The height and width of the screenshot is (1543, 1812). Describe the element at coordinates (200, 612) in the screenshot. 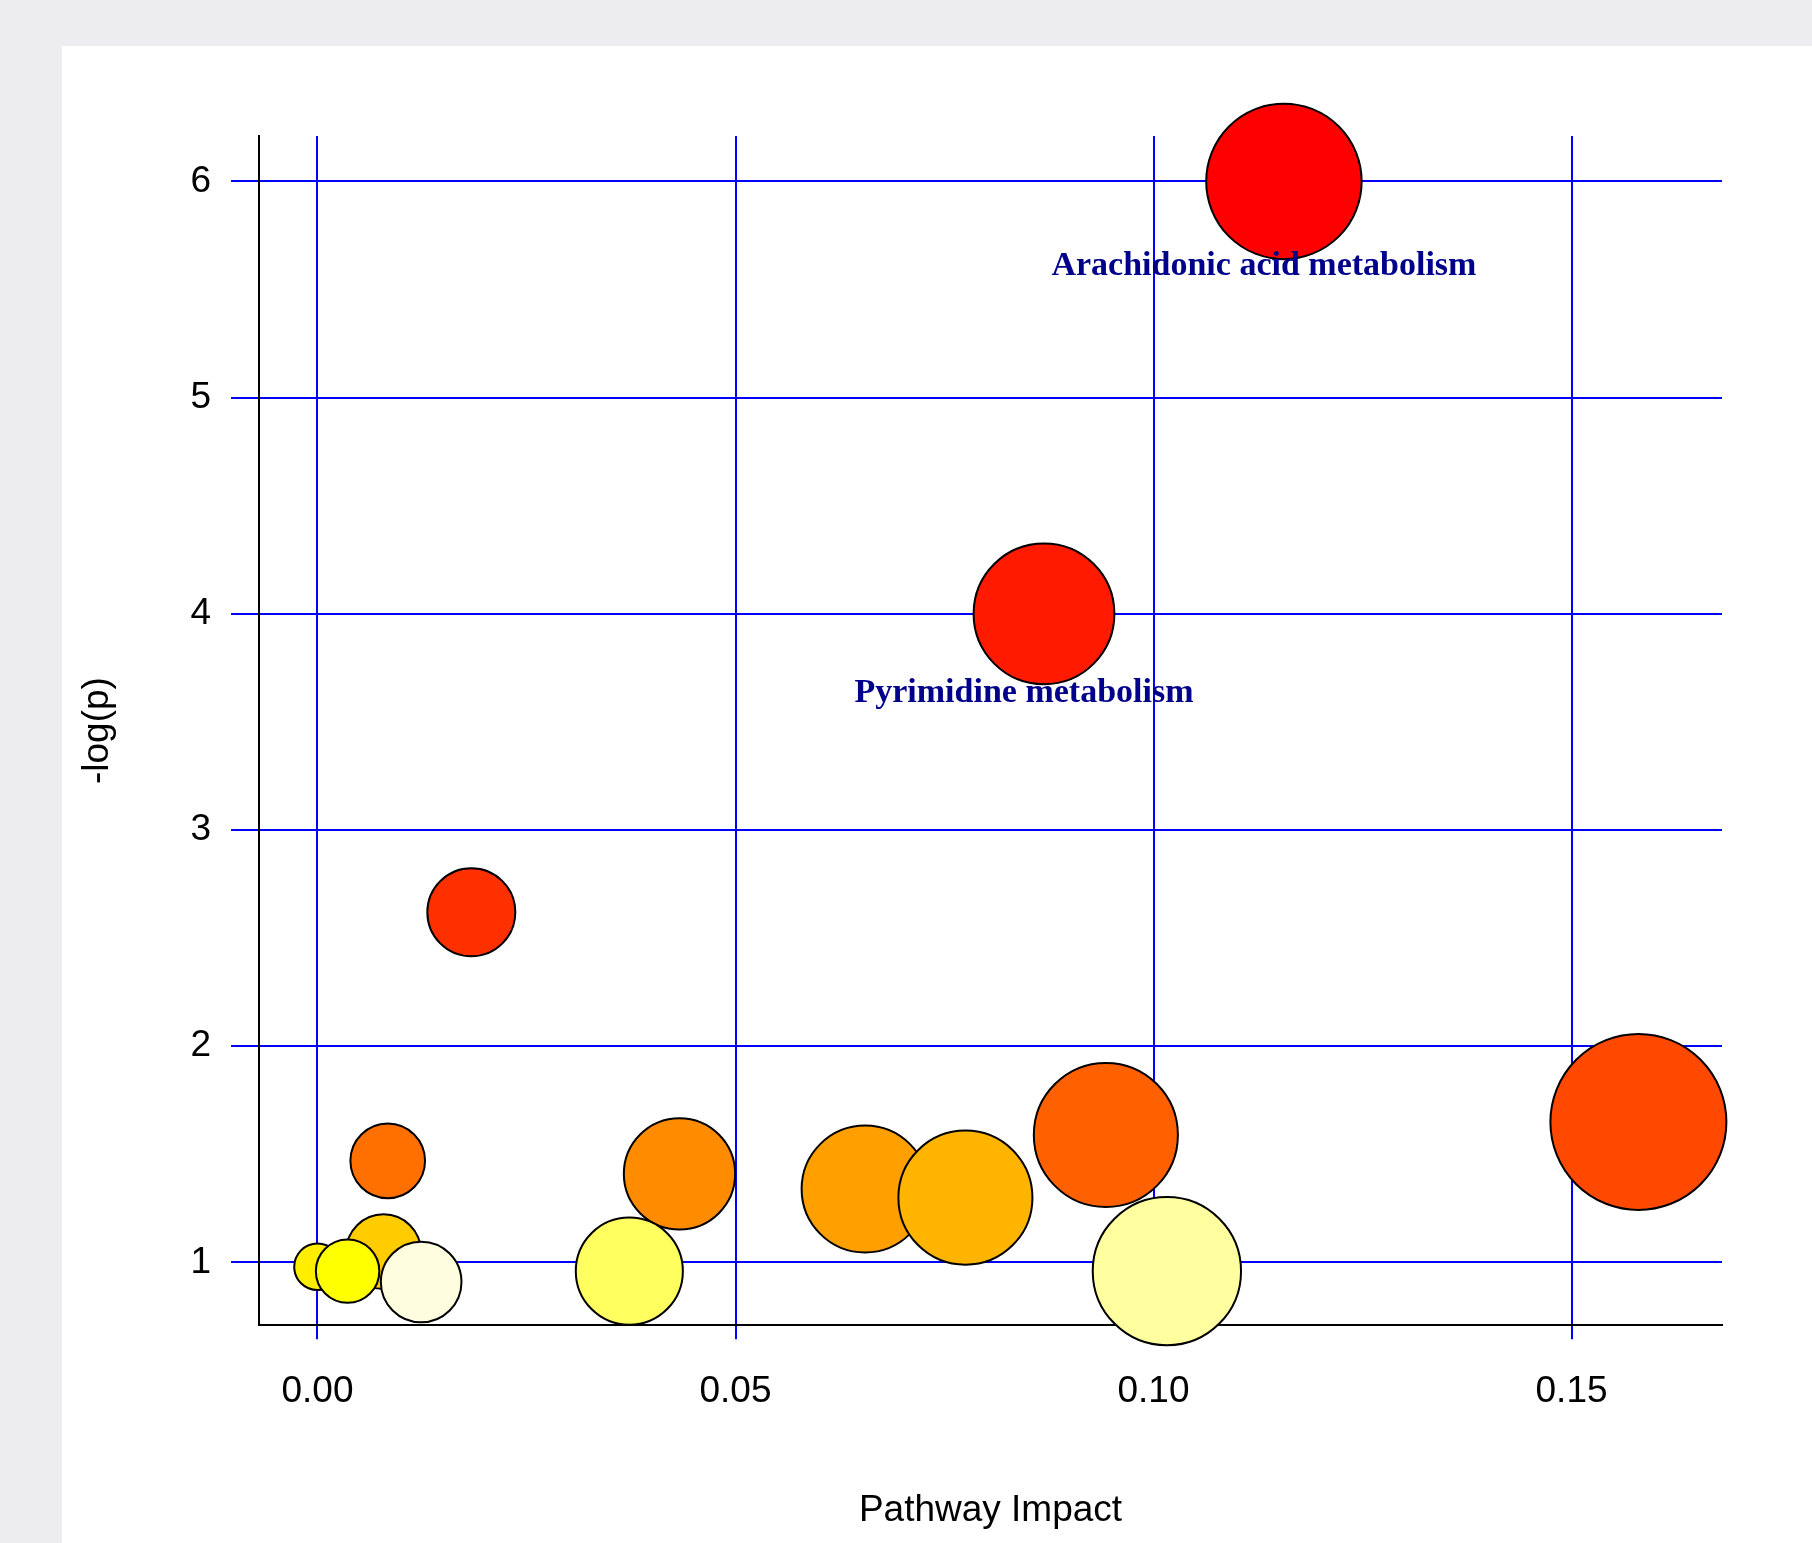

I see `y-tick-label: 4` at that location.